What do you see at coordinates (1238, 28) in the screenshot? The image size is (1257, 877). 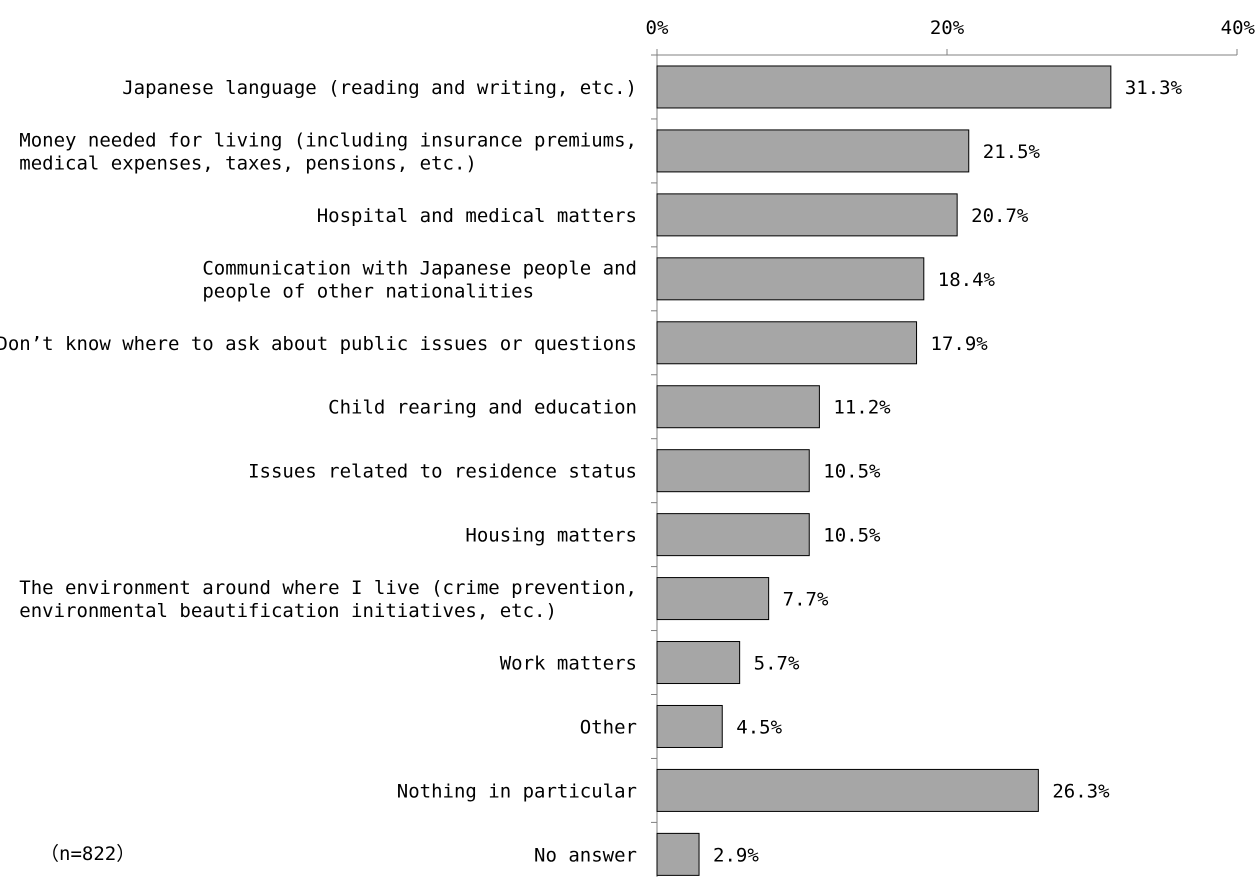 I see `x-tick-label: 40%` at bounding box center [1238, 28].